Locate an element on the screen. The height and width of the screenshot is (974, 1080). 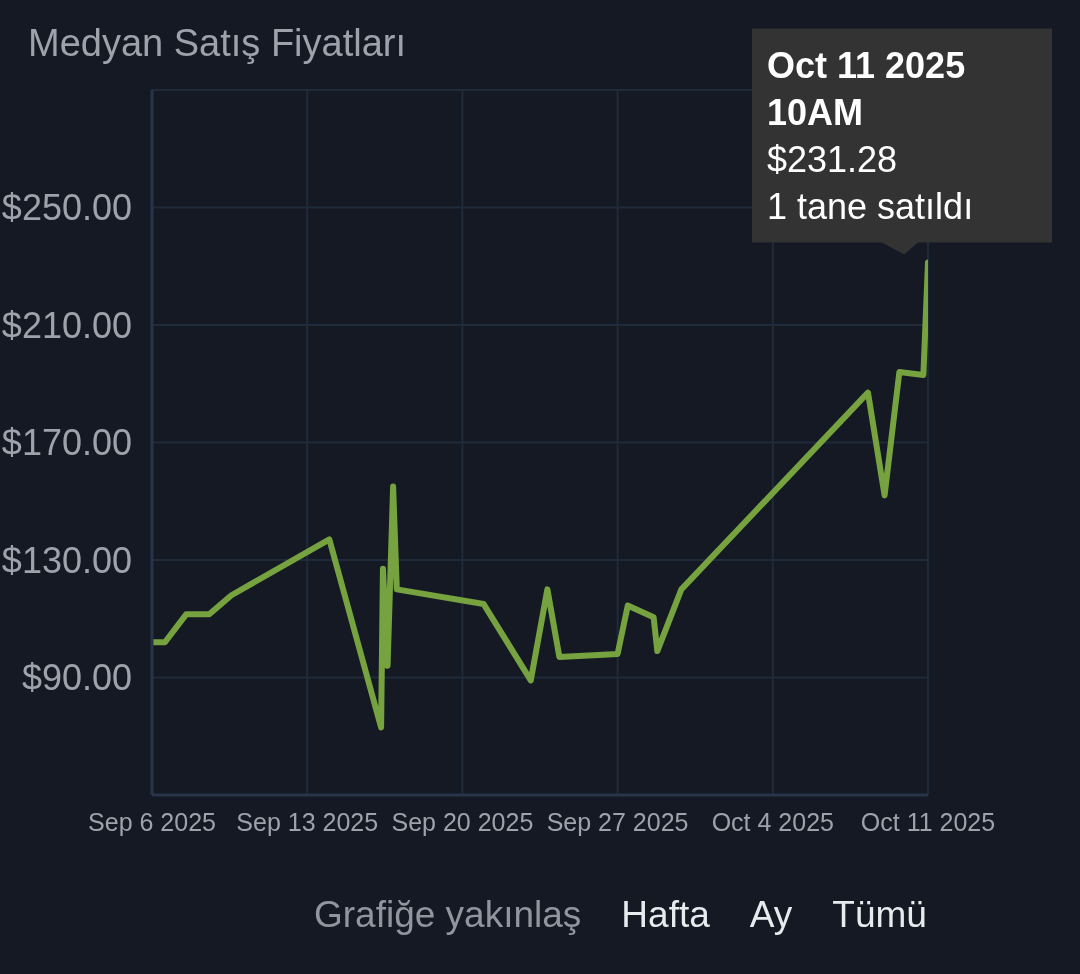
chart-title: Medyan Satış Fiyatları is located at coordinates (217, 43).